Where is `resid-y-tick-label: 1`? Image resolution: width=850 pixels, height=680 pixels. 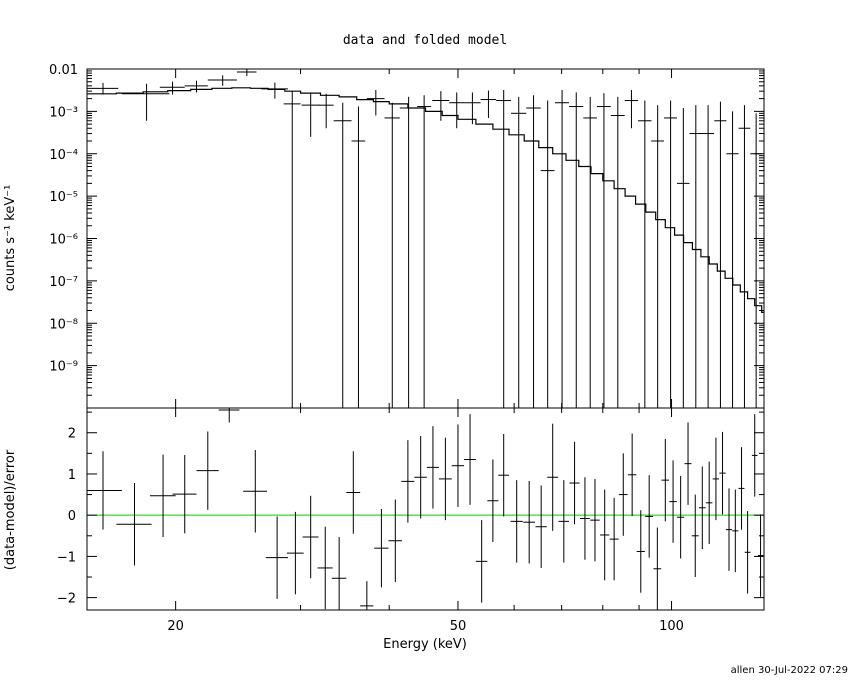 resid-y-tick-label: 1 is located at coordinates (72, 475).